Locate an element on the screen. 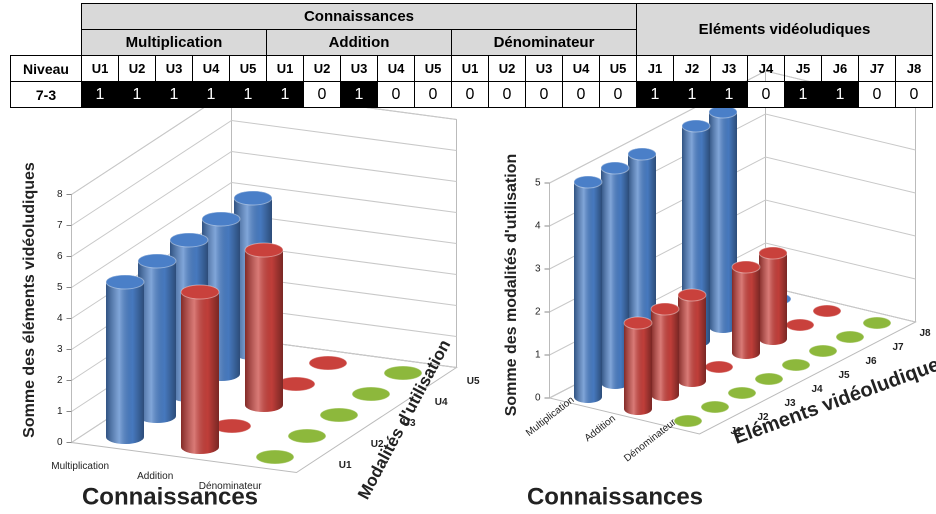 The width and height of the screenshot is (936, 514). column-header: J6 is located at coordinates (840, 68).